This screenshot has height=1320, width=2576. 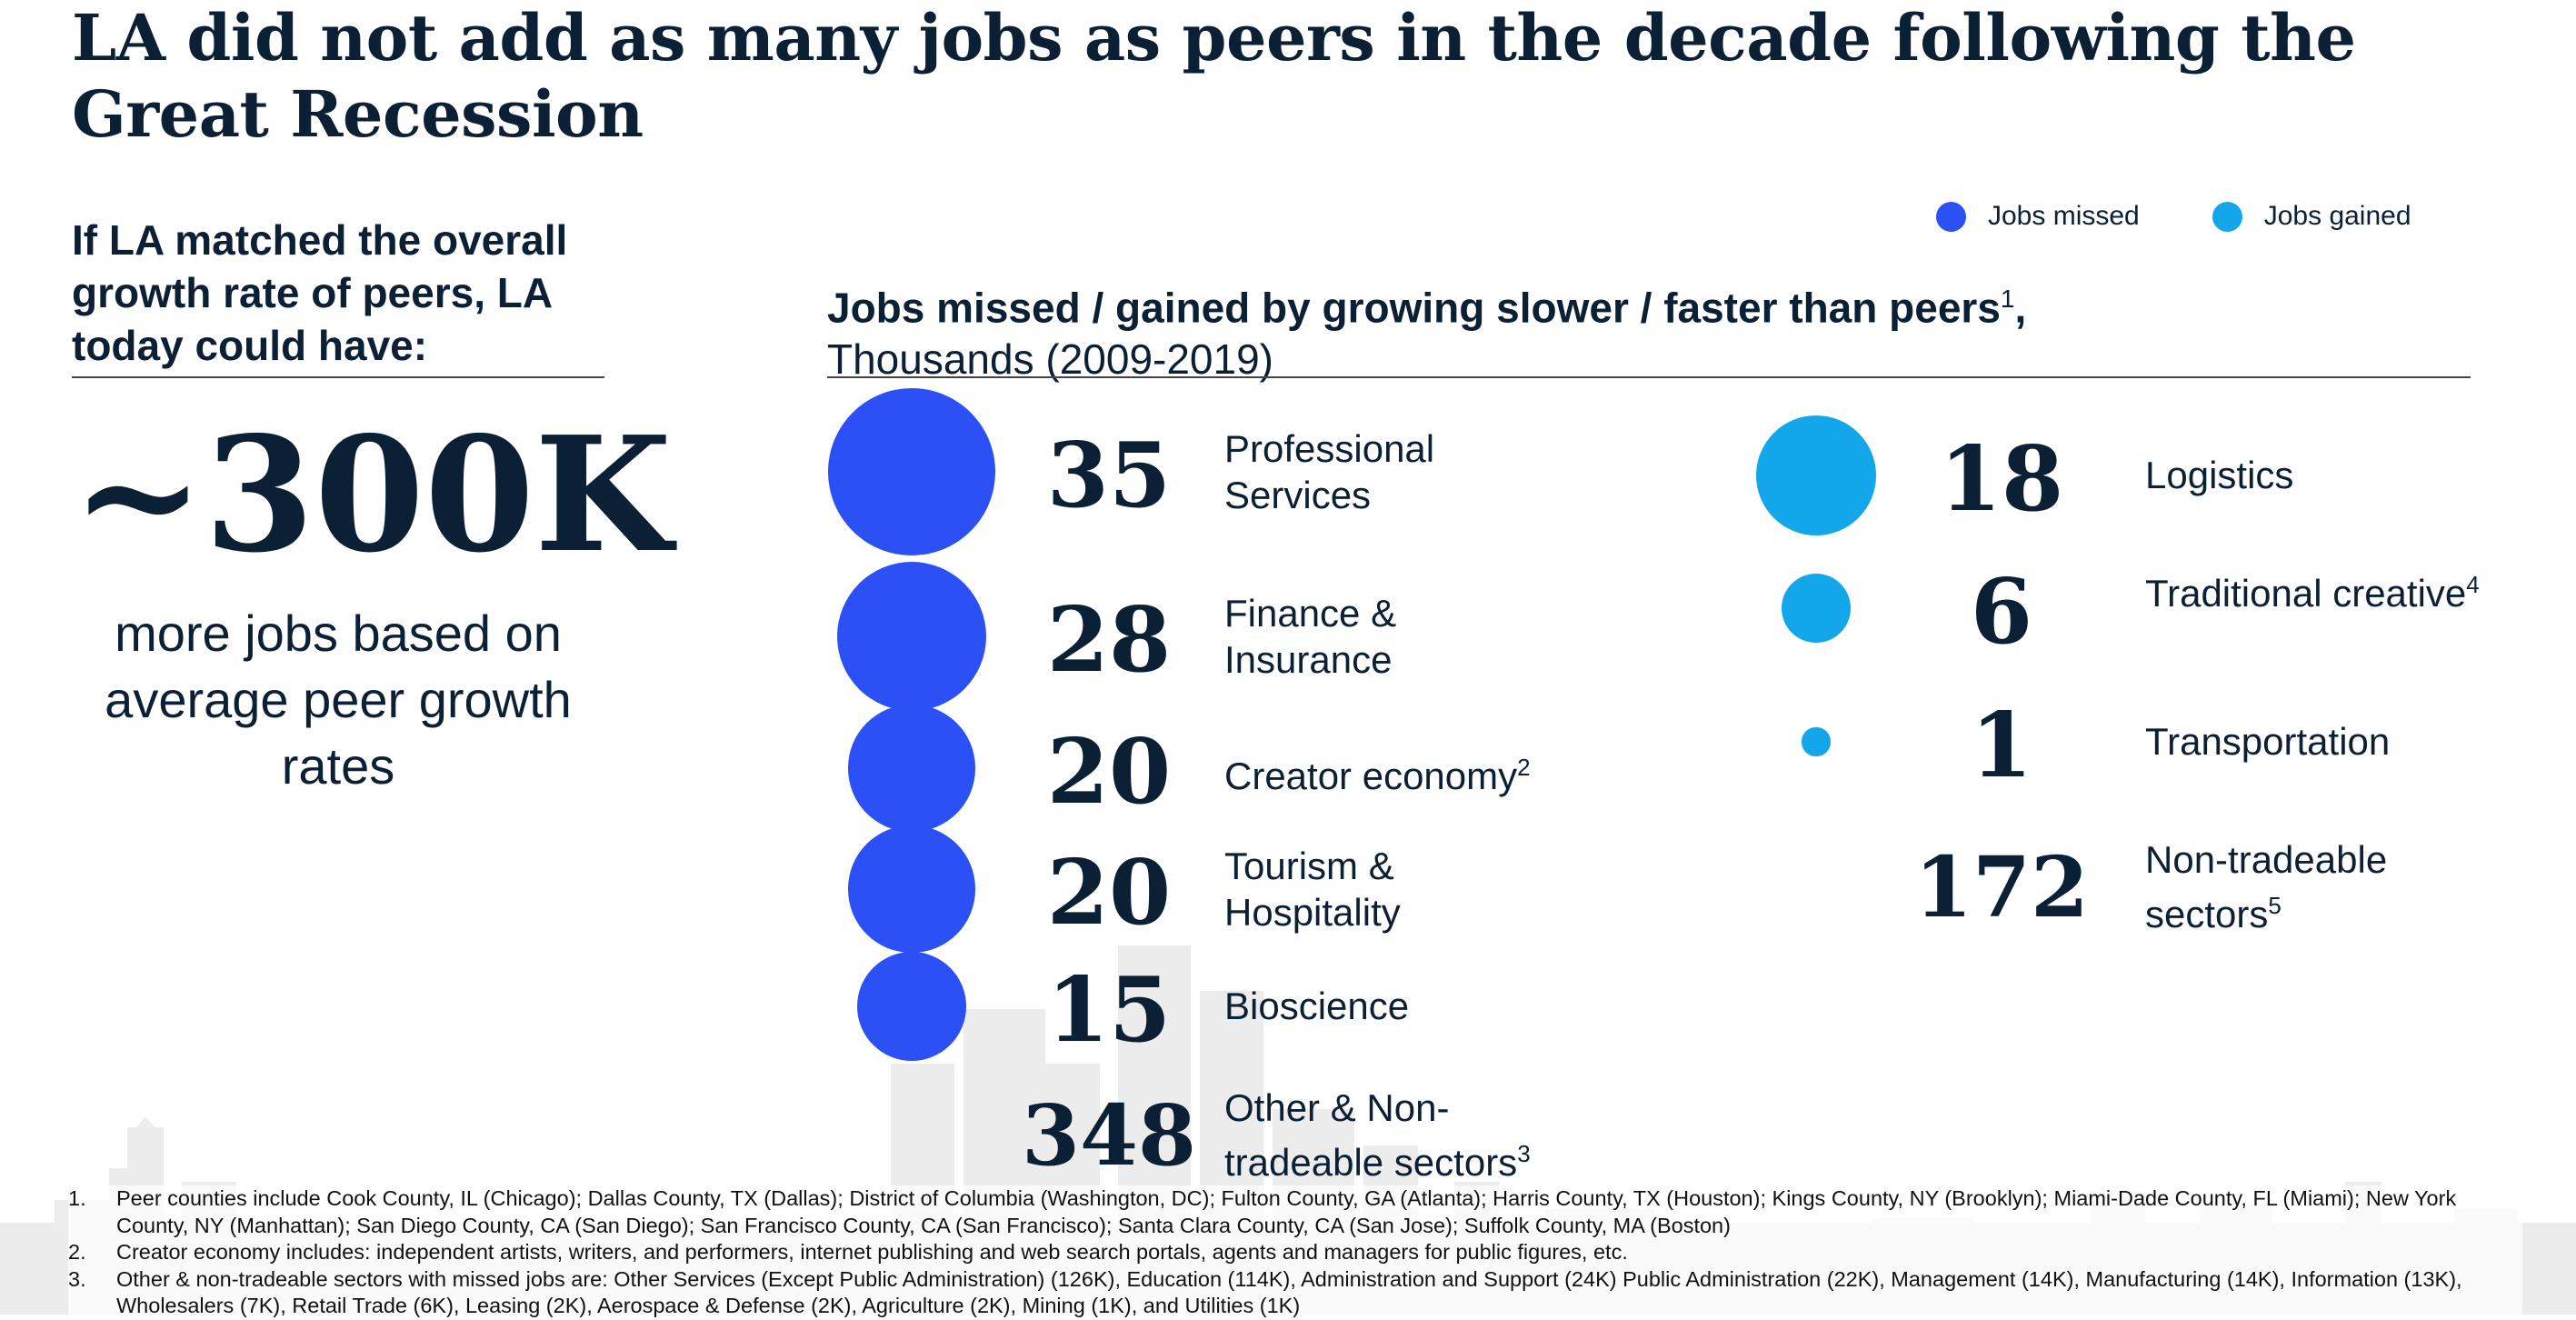 I want to click on series-2-point-1-bubble, so click(x=1816, y=475).